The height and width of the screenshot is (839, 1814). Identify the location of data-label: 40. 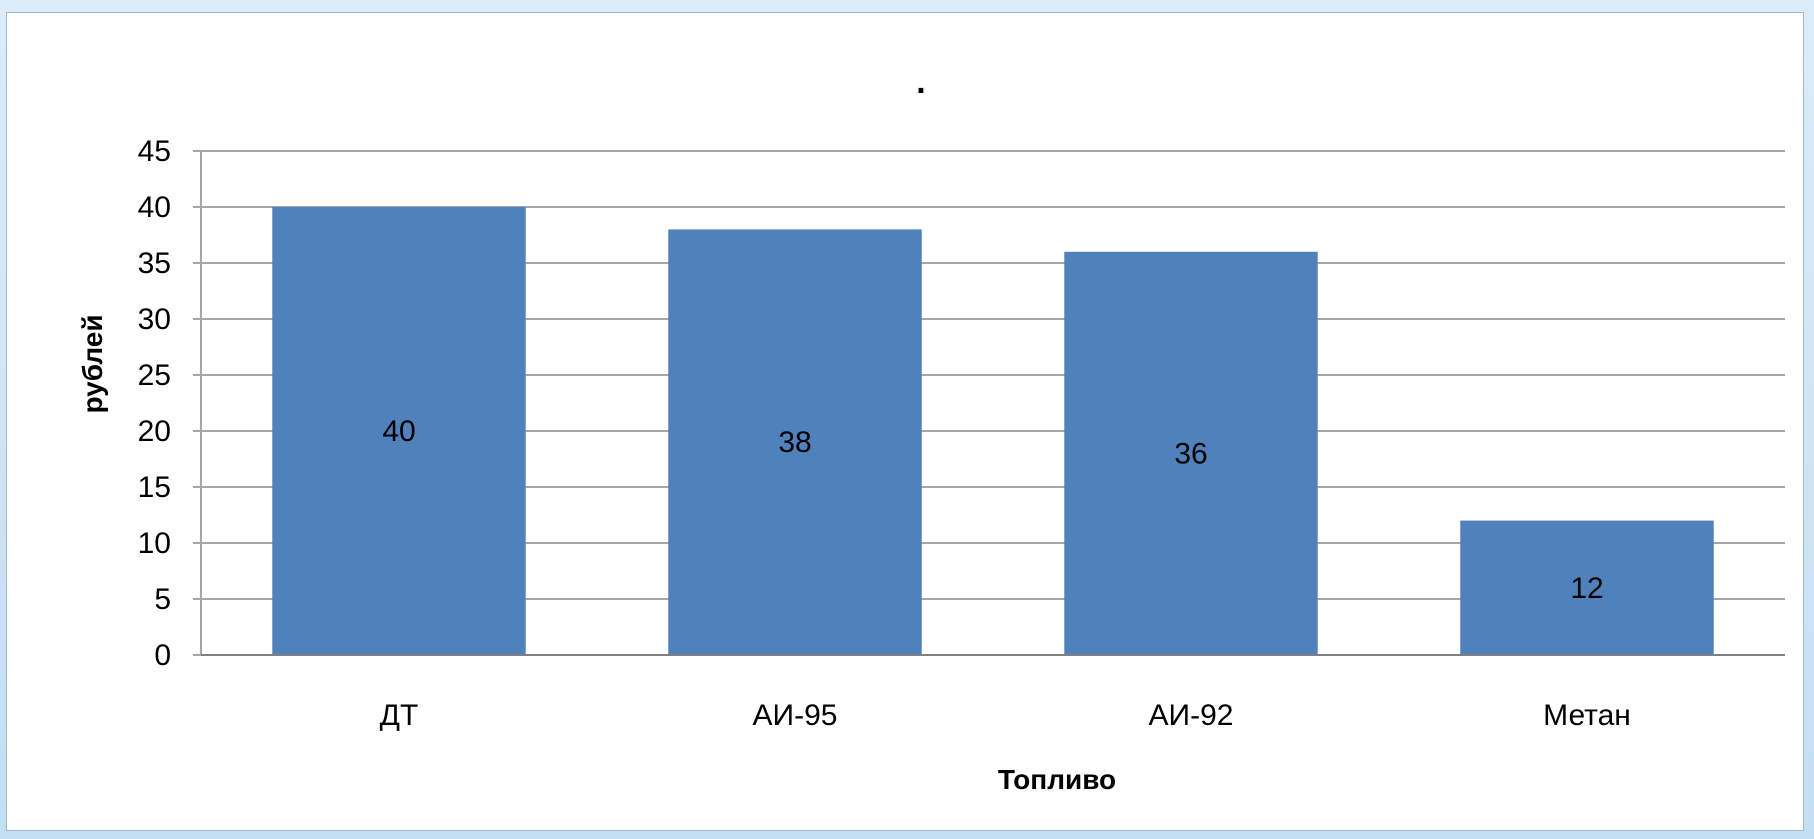
(398, 431).